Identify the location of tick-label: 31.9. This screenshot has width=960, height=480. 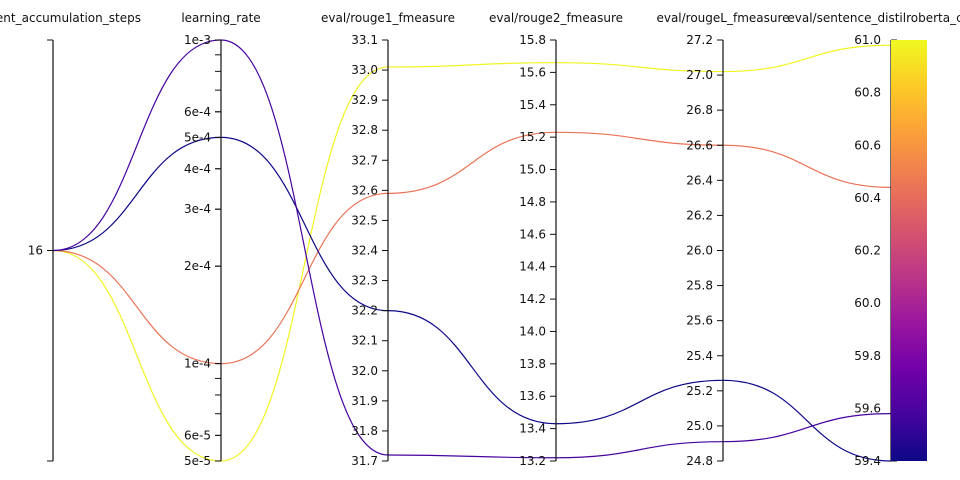
(364, 401).